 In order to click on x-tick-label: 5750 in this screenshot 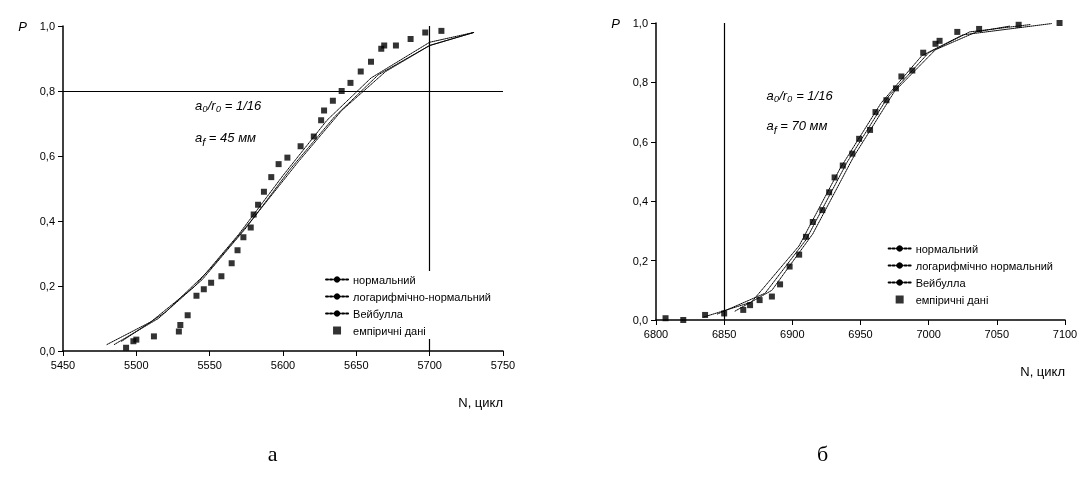, I will do `click(503, 364)`.